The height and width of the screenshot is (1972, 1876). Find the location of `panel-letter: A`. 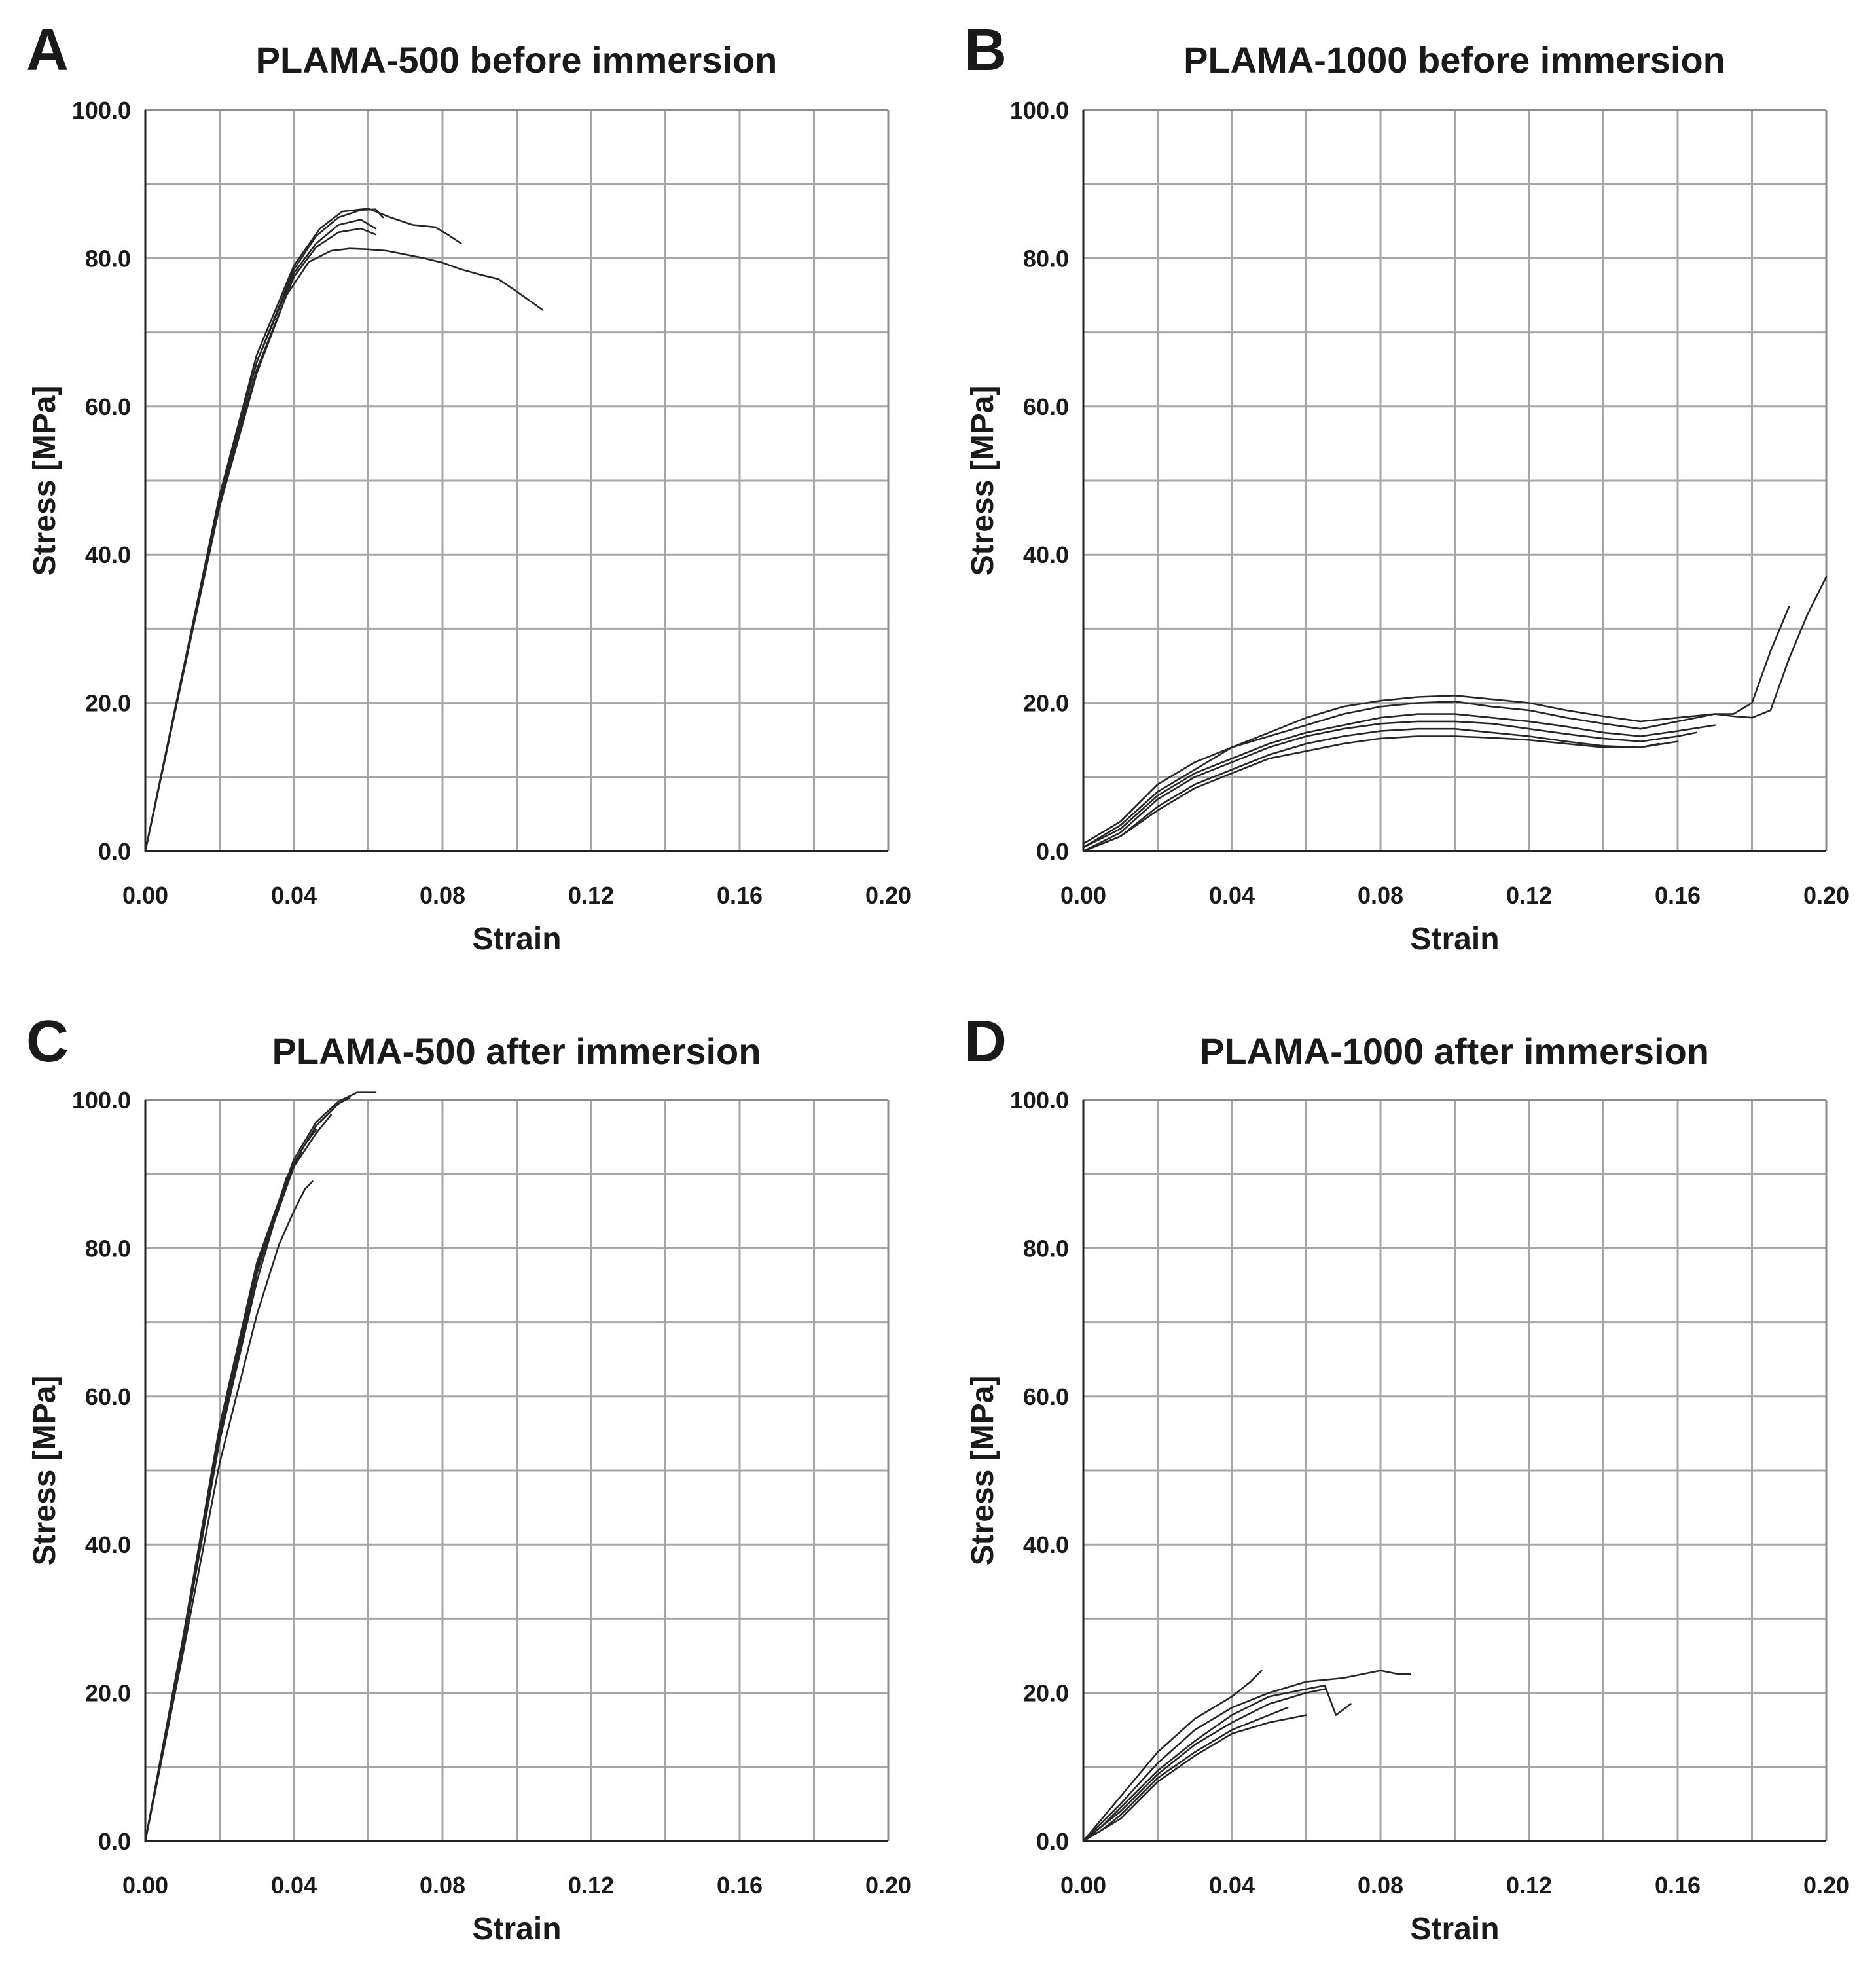

panel-letter: A is located at coordinates (48, 50).